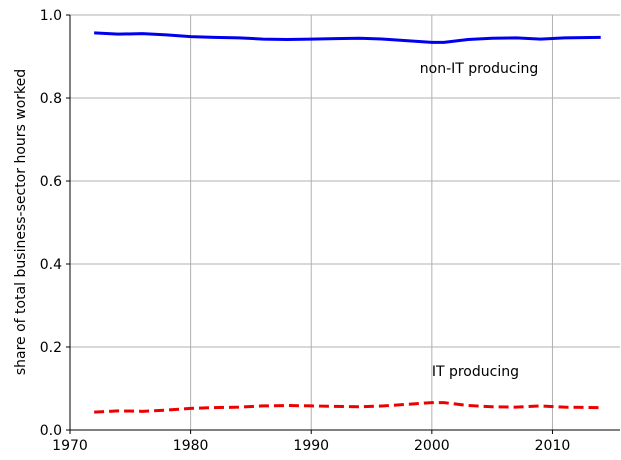  What do you see at coordinates (51, 431) in the screenshot?
I see `y-tick-label: 0.0` at bounding box center [51, 431].